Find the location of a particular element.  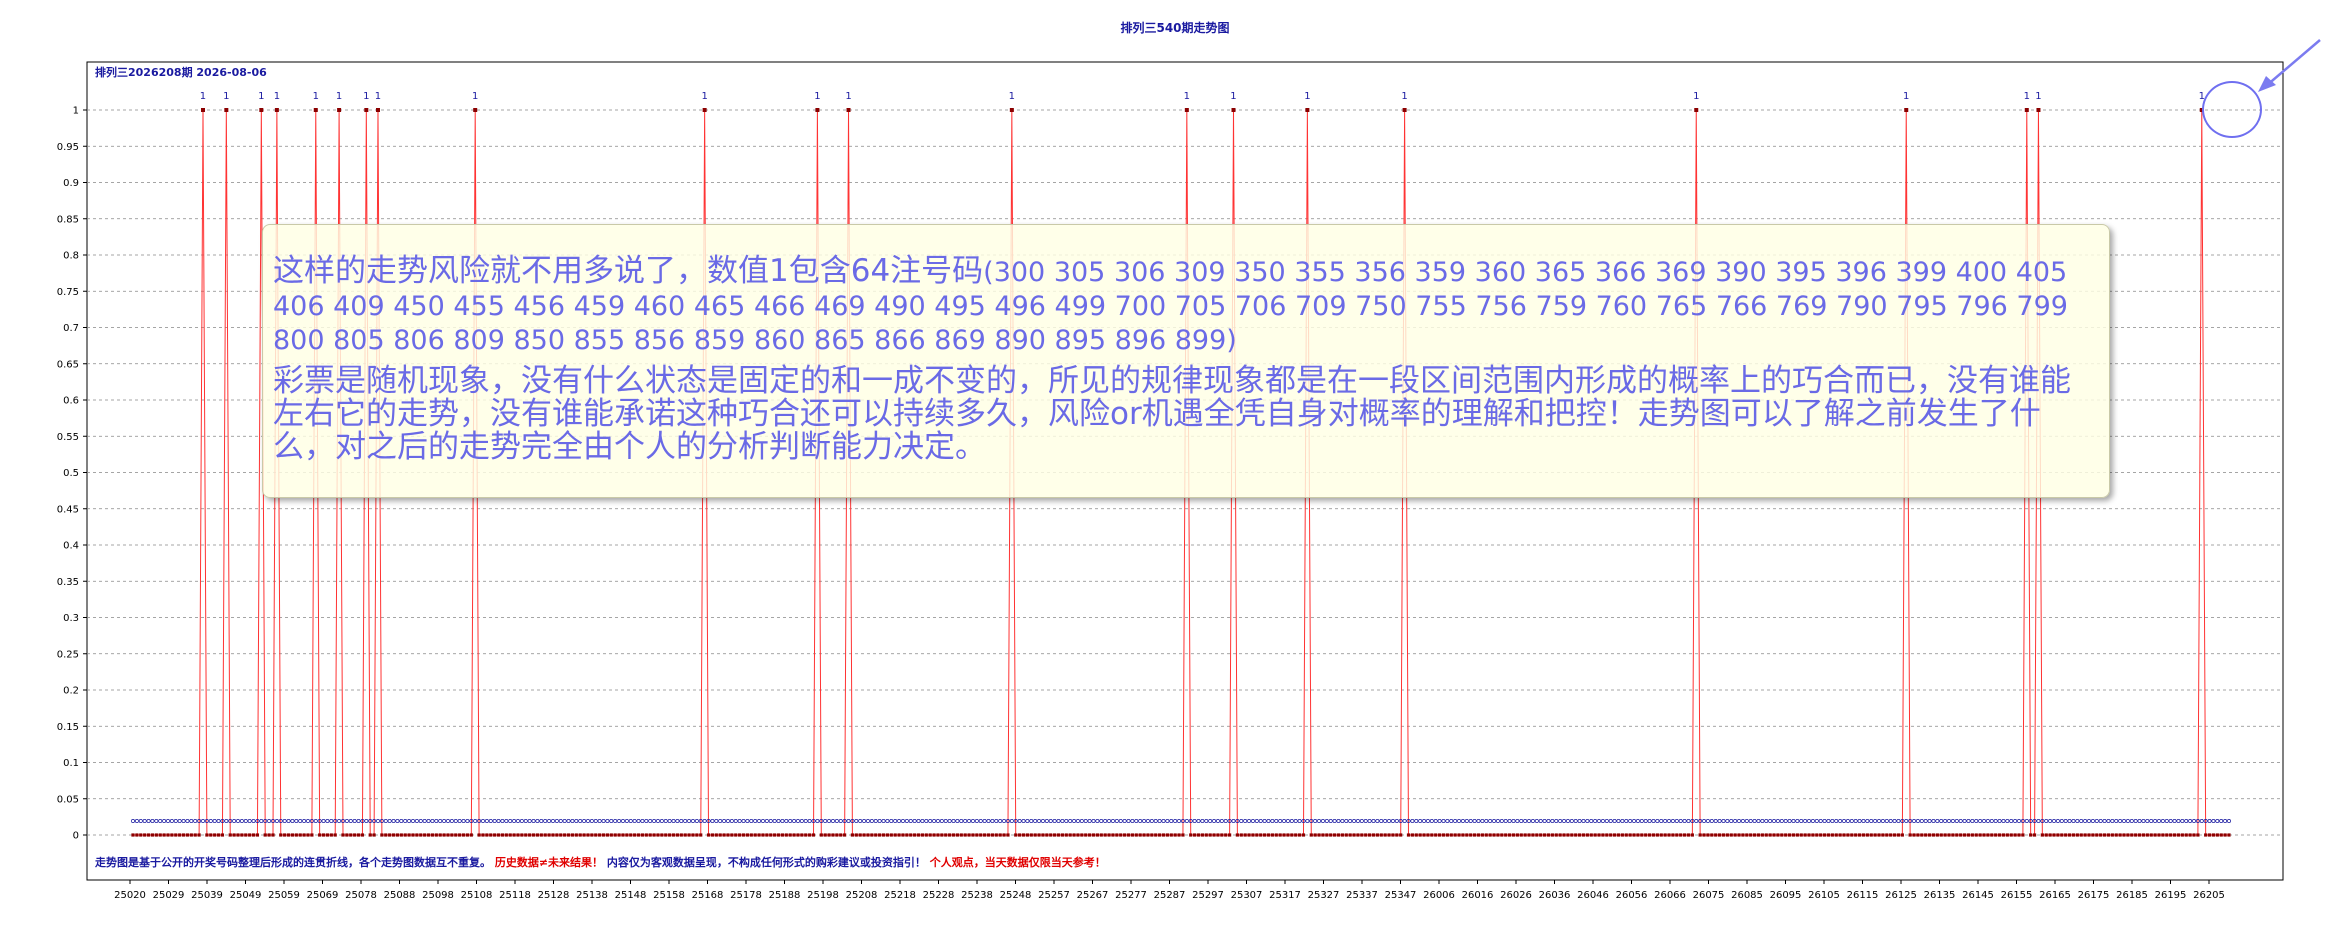

x-tick-label: 25118 is located at coordinates (515, 895).